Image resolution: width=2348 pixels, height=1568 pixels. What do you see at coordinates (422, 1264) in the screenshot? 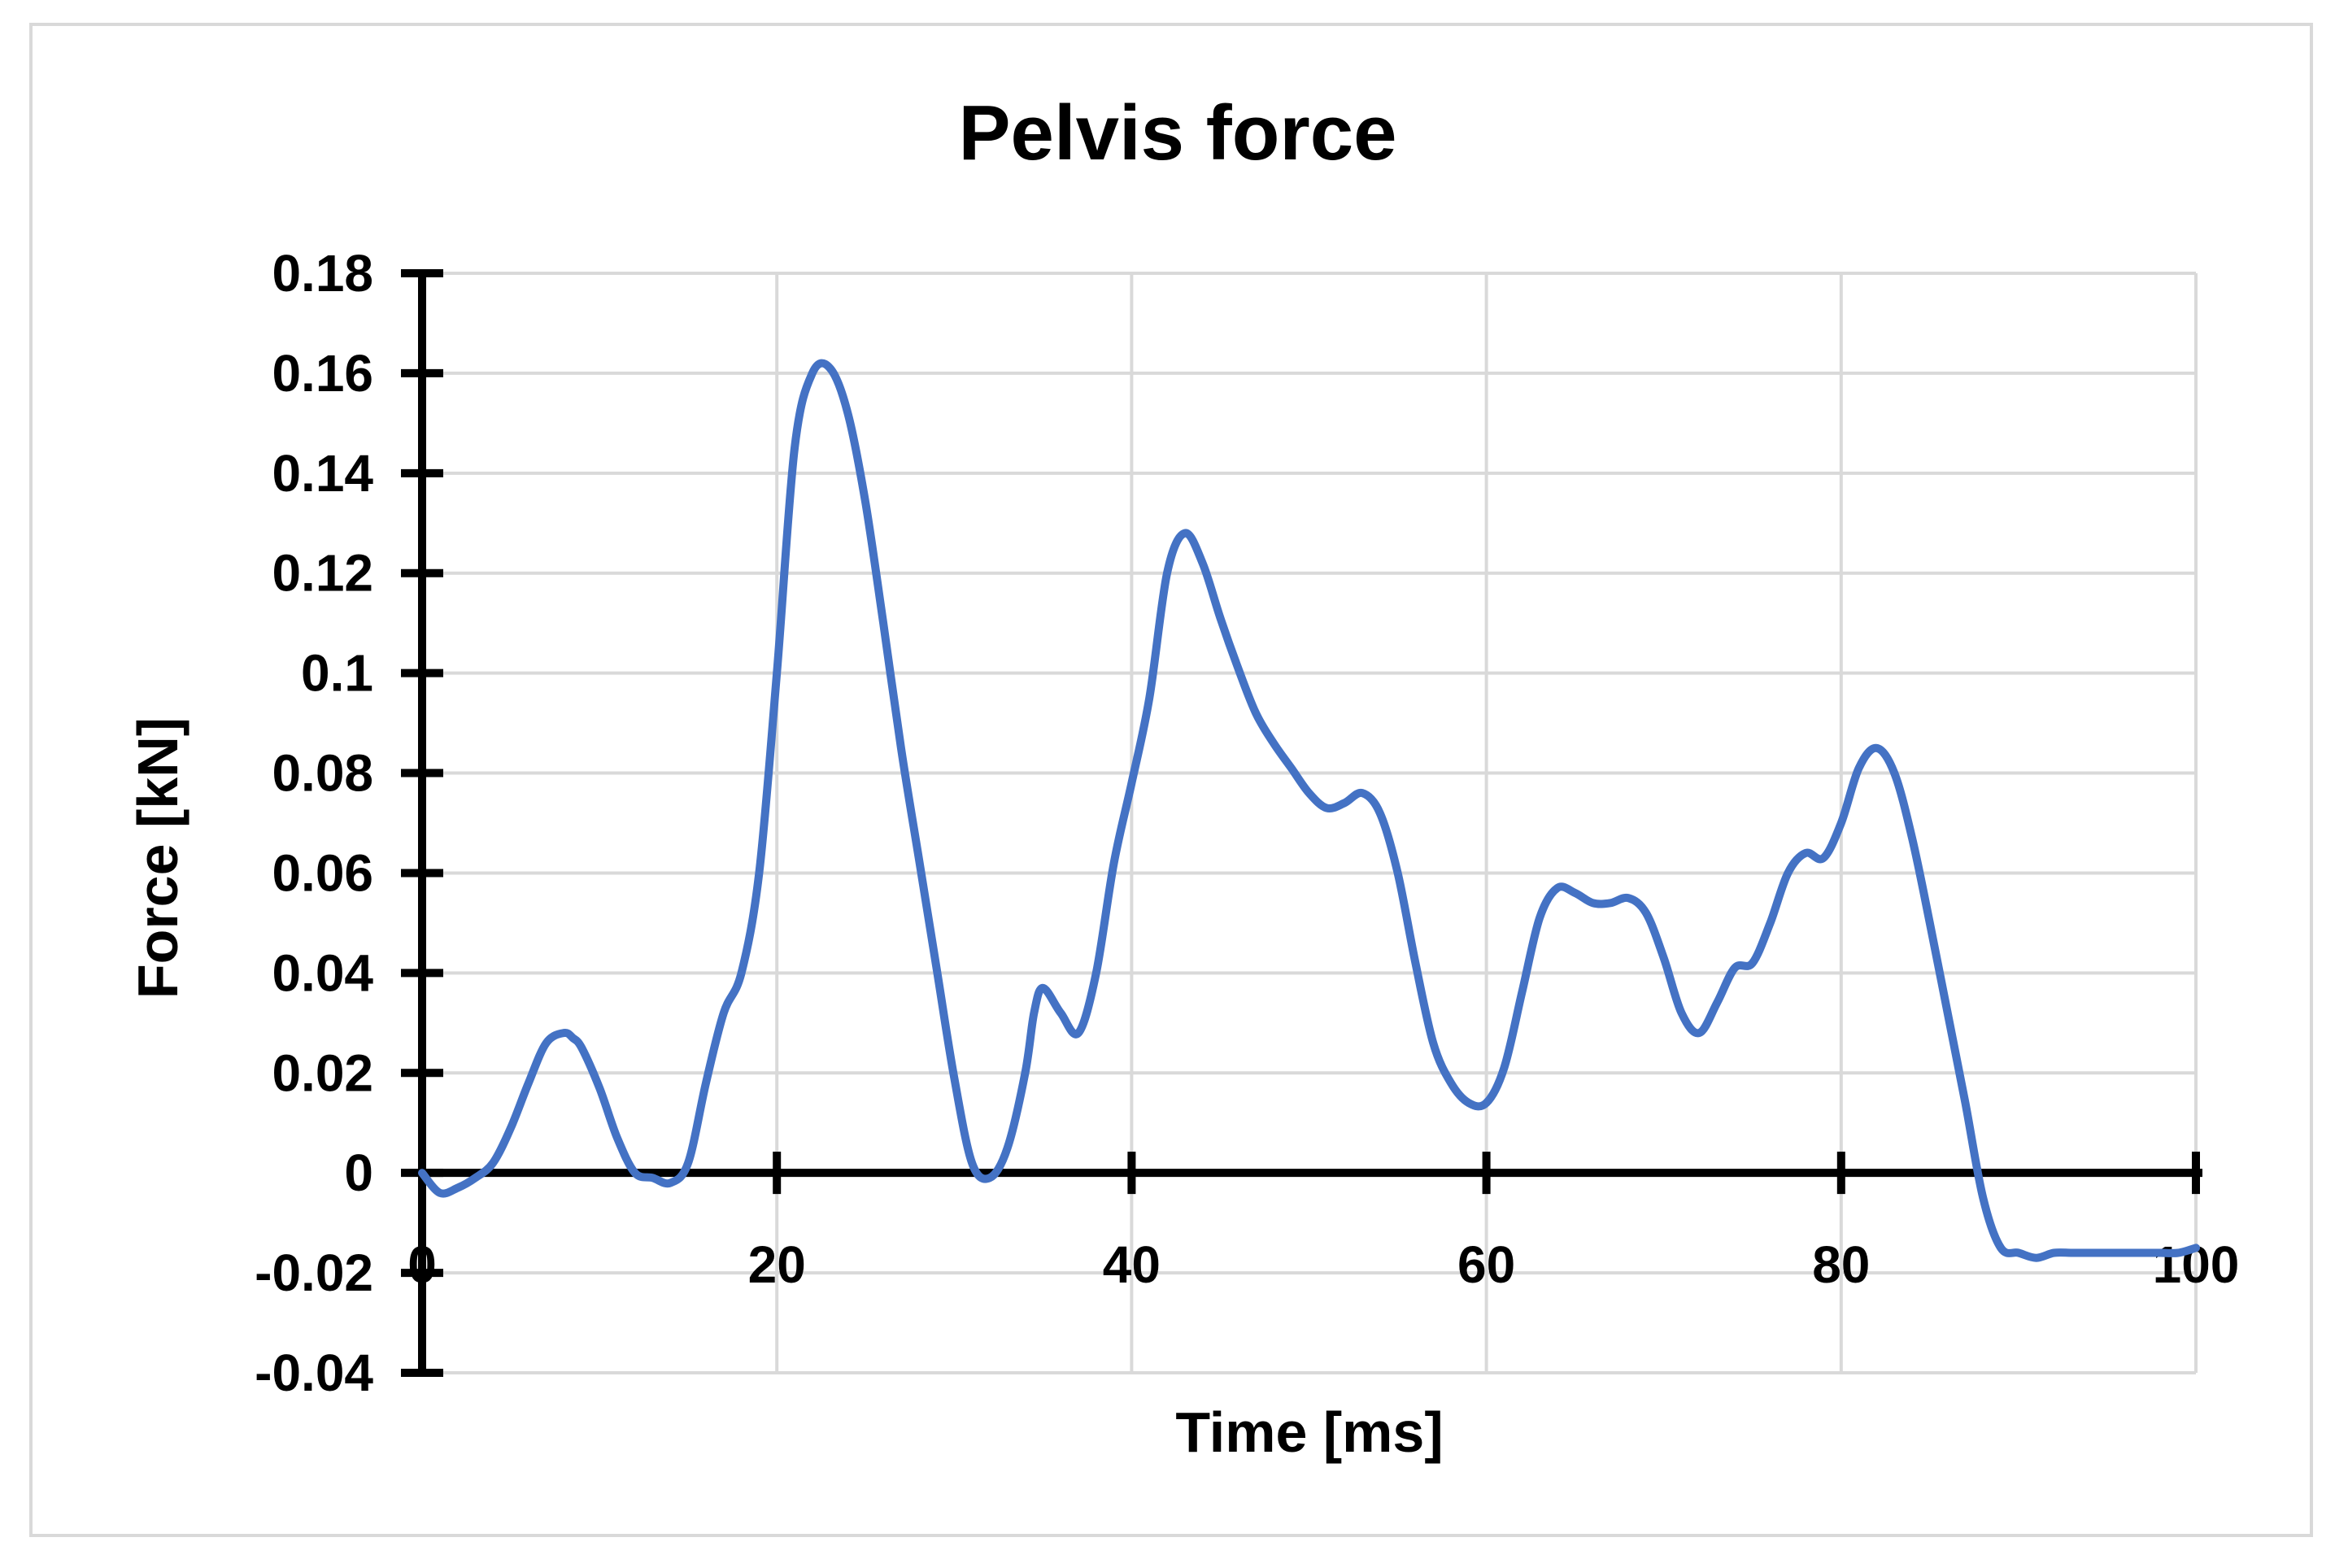
I see `x-tick-label: 0` at bounding box center [422, 1264].